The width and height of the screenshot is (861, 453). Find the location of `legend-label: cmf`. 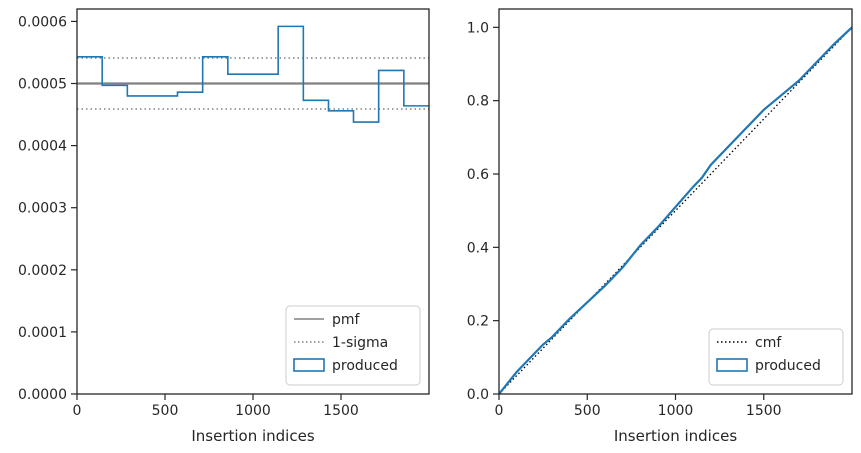

legend-label: cmf is located at coordinates (768, 343).